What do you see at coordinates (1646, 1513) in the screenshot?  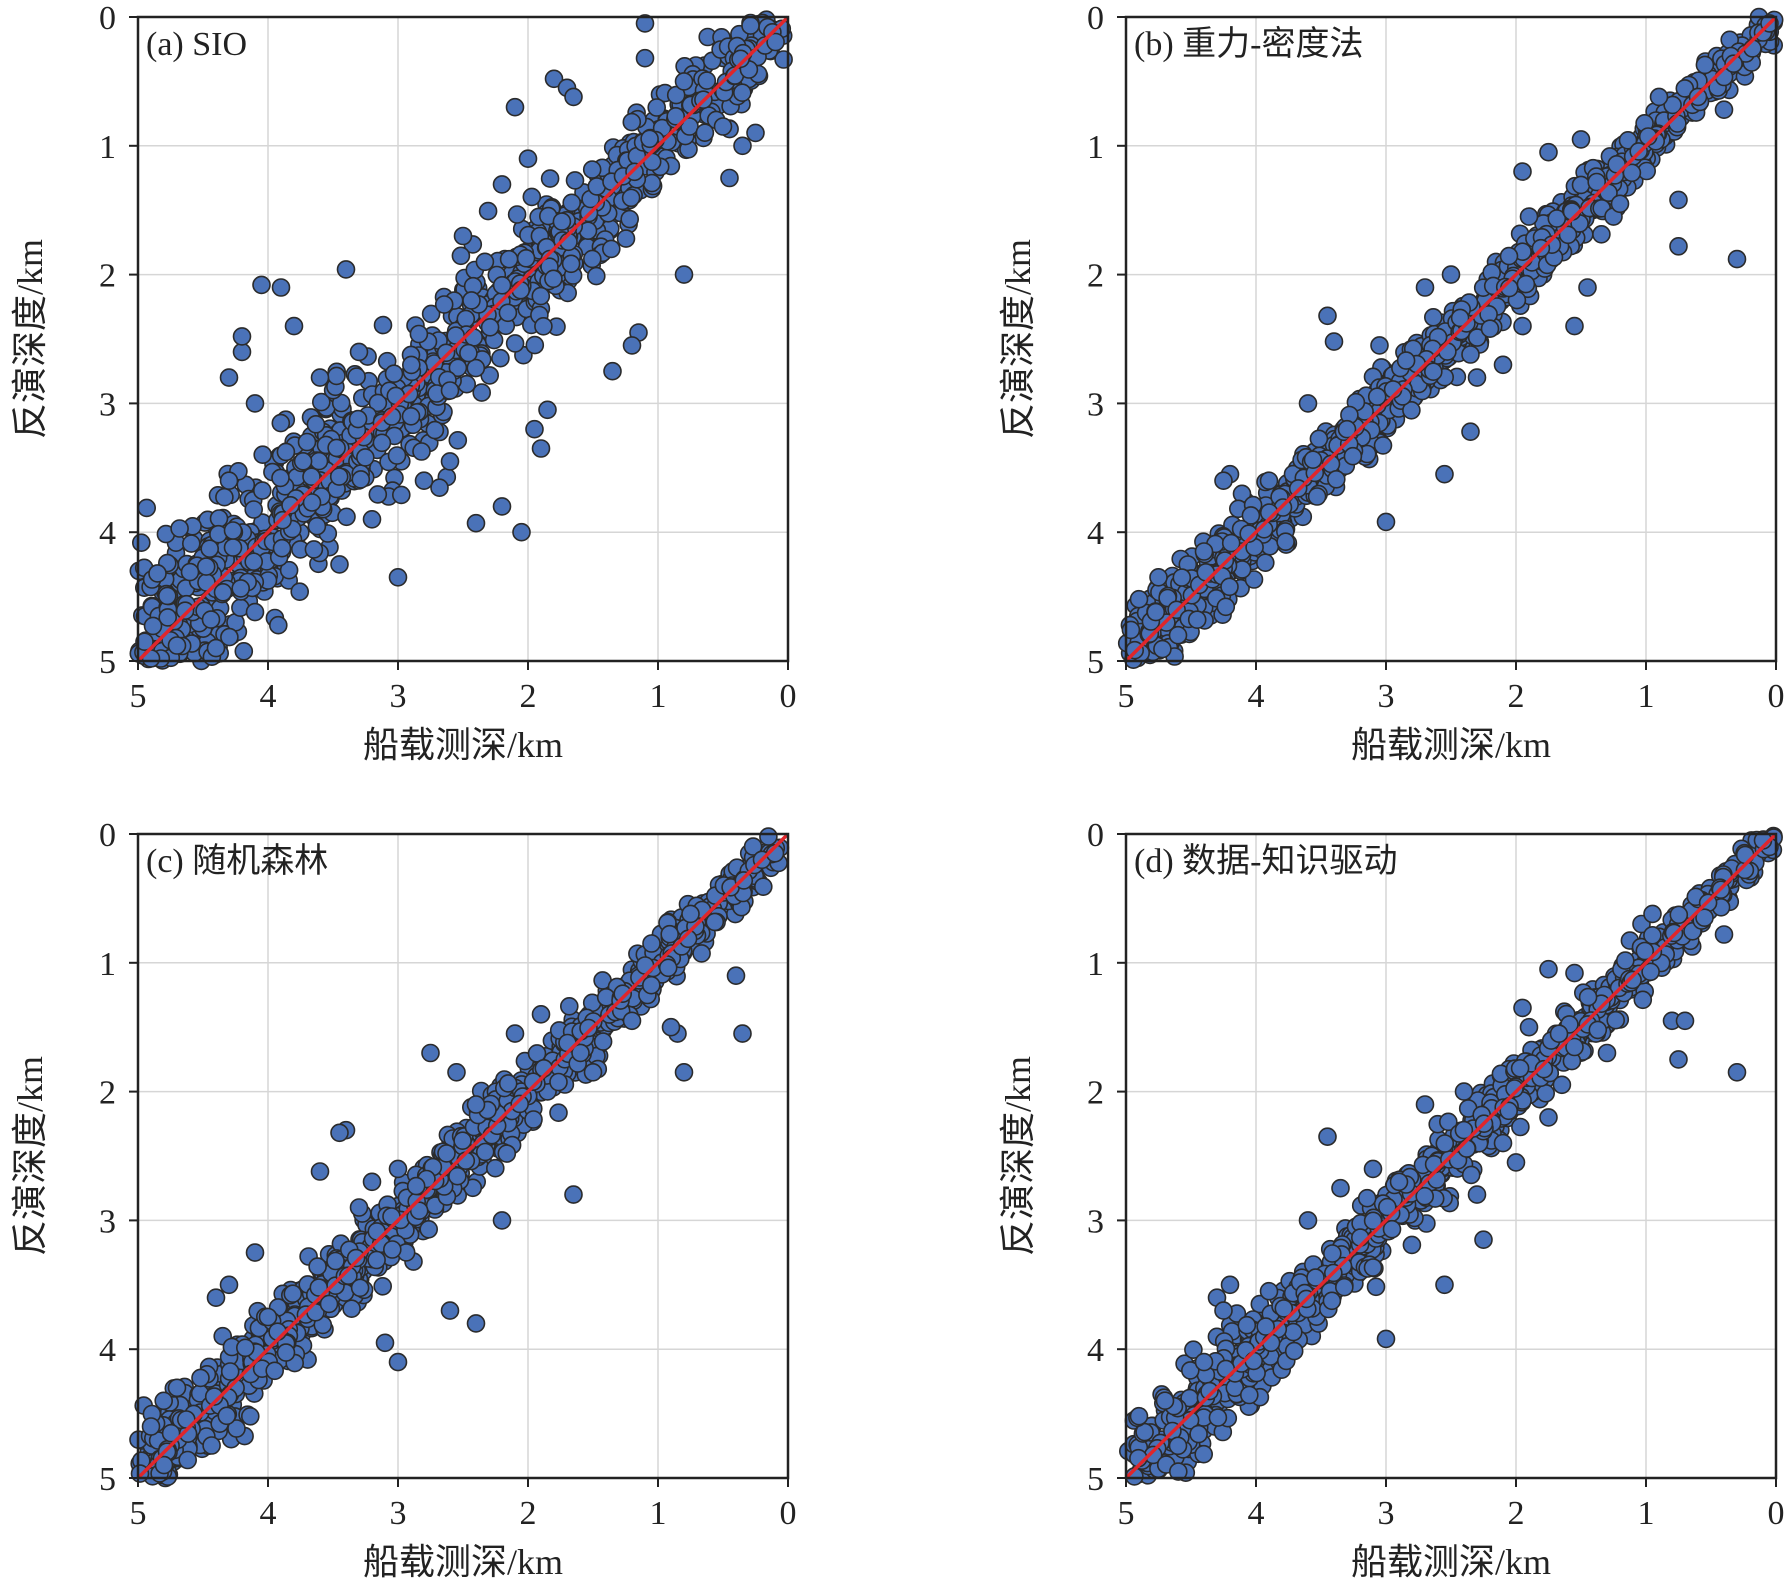 I see `x-tick-label: 1` at bounding box center [1646, 1513].